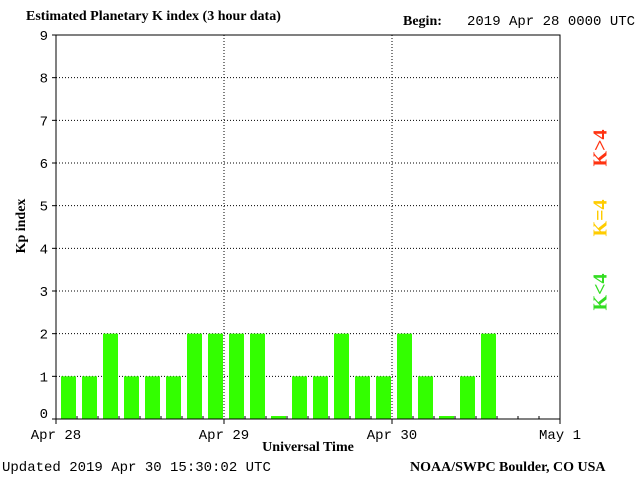  What do you see at coordinates (44, 80) in the screenshot?
I see `y-tick-label: 8` at bounding box center [44, 80].